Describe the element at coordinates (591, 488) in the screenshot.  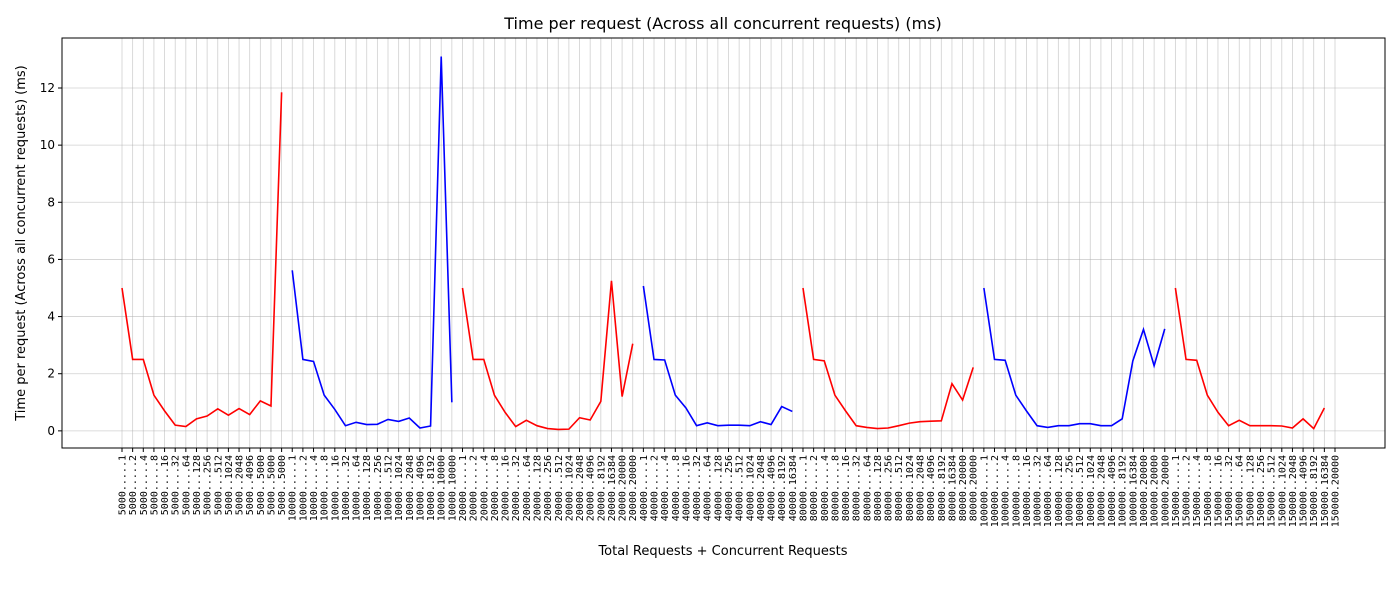
I see `x-tick-label: 20000..4096` at that location.